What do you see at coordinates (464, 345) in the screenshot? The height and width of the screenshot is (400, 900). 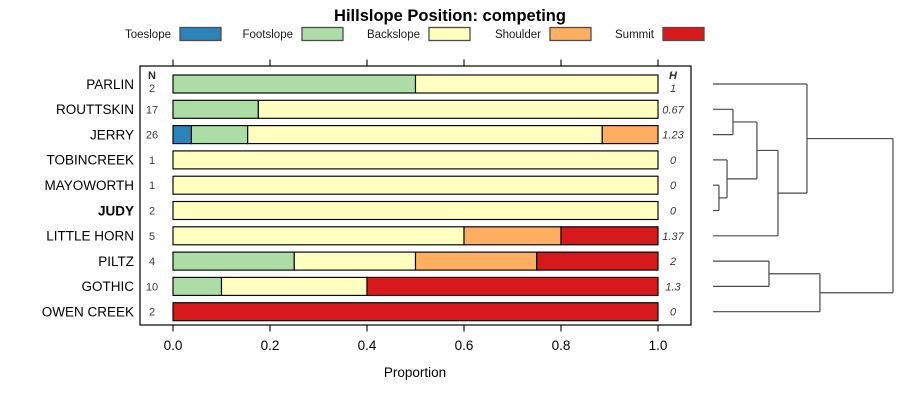 I see `x-axis-tick-label: 0.6` at bounding box center [464, 345].